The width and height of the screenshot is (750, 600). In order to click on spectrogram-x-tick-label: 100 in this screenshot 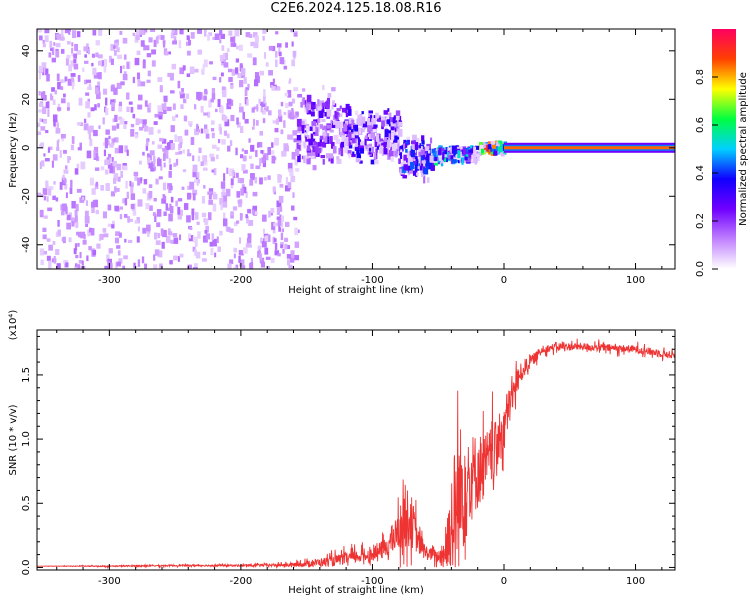, I will do `click(635, 280)`.